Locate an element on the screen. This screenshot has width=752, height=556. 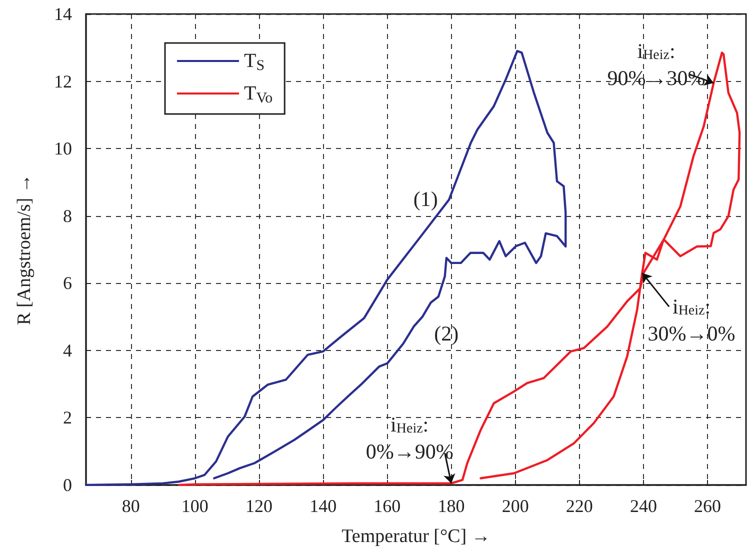
y-tick-label: 2 is located at coordinates (67, 418).